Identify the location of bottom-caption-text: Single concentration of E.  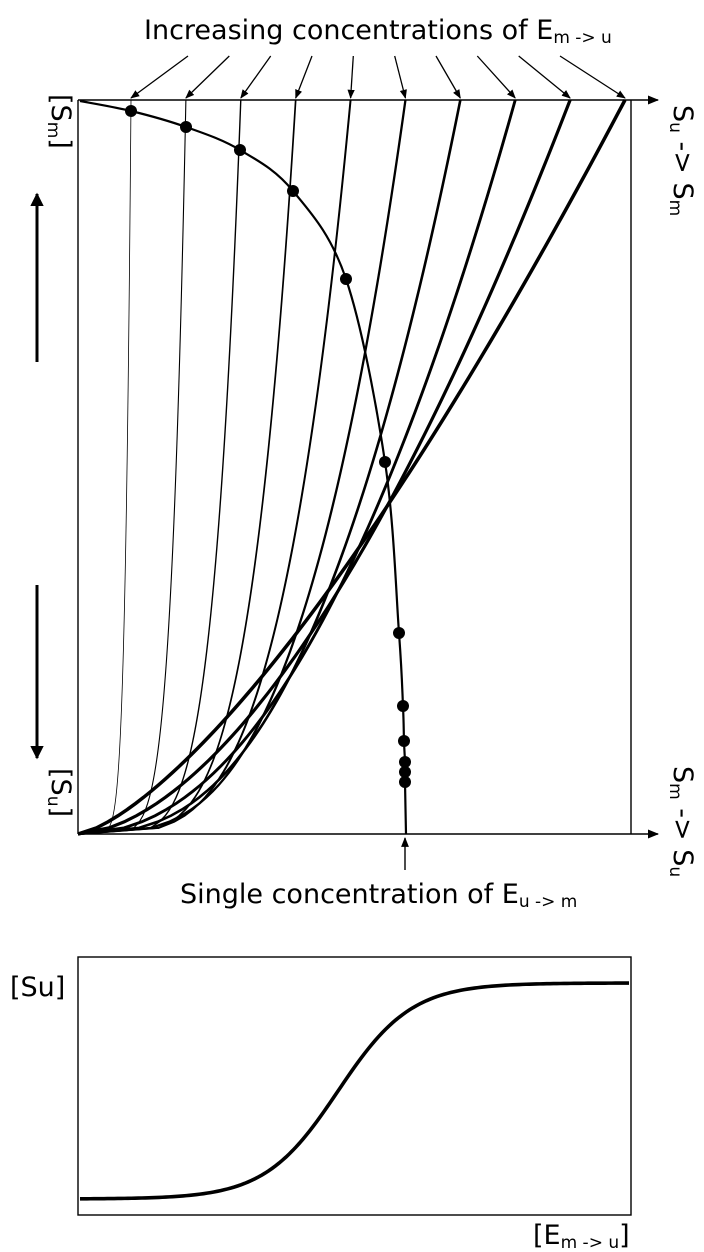
(349, 894).